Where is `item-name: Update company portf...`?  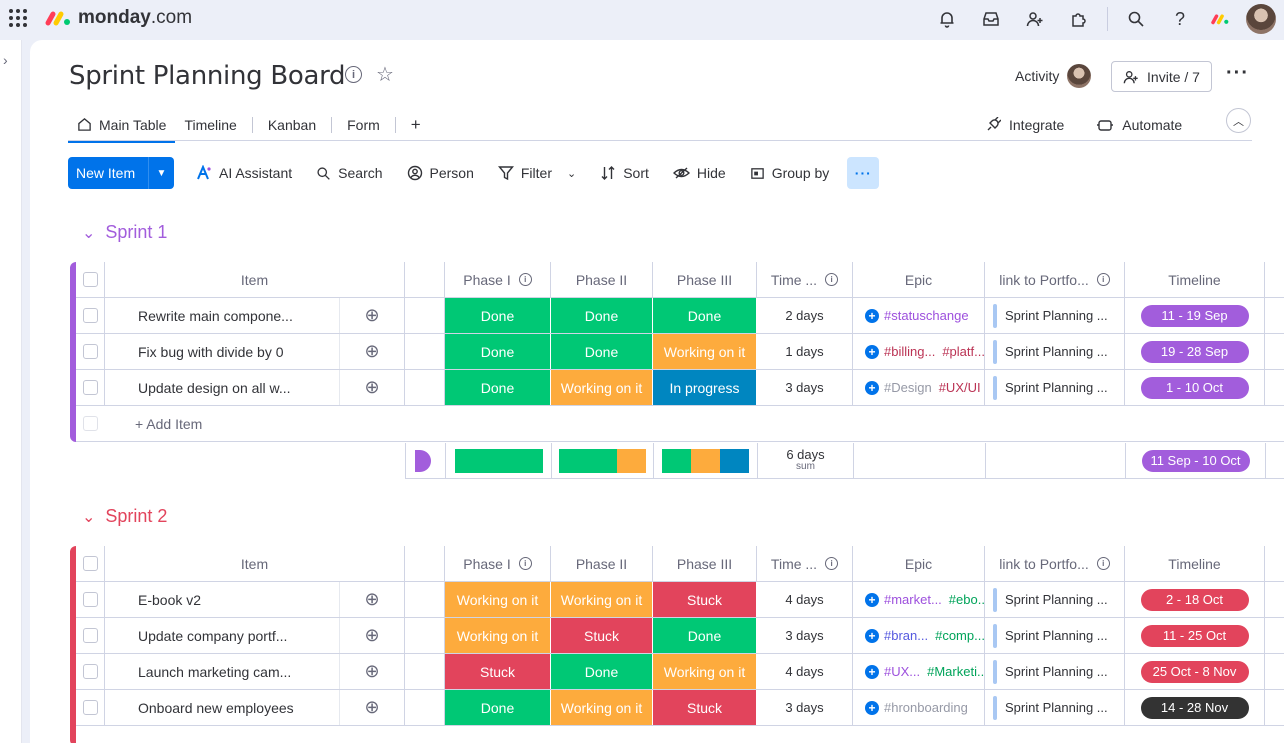
item-name: Update company portf... is located at coordinates (213, 635).